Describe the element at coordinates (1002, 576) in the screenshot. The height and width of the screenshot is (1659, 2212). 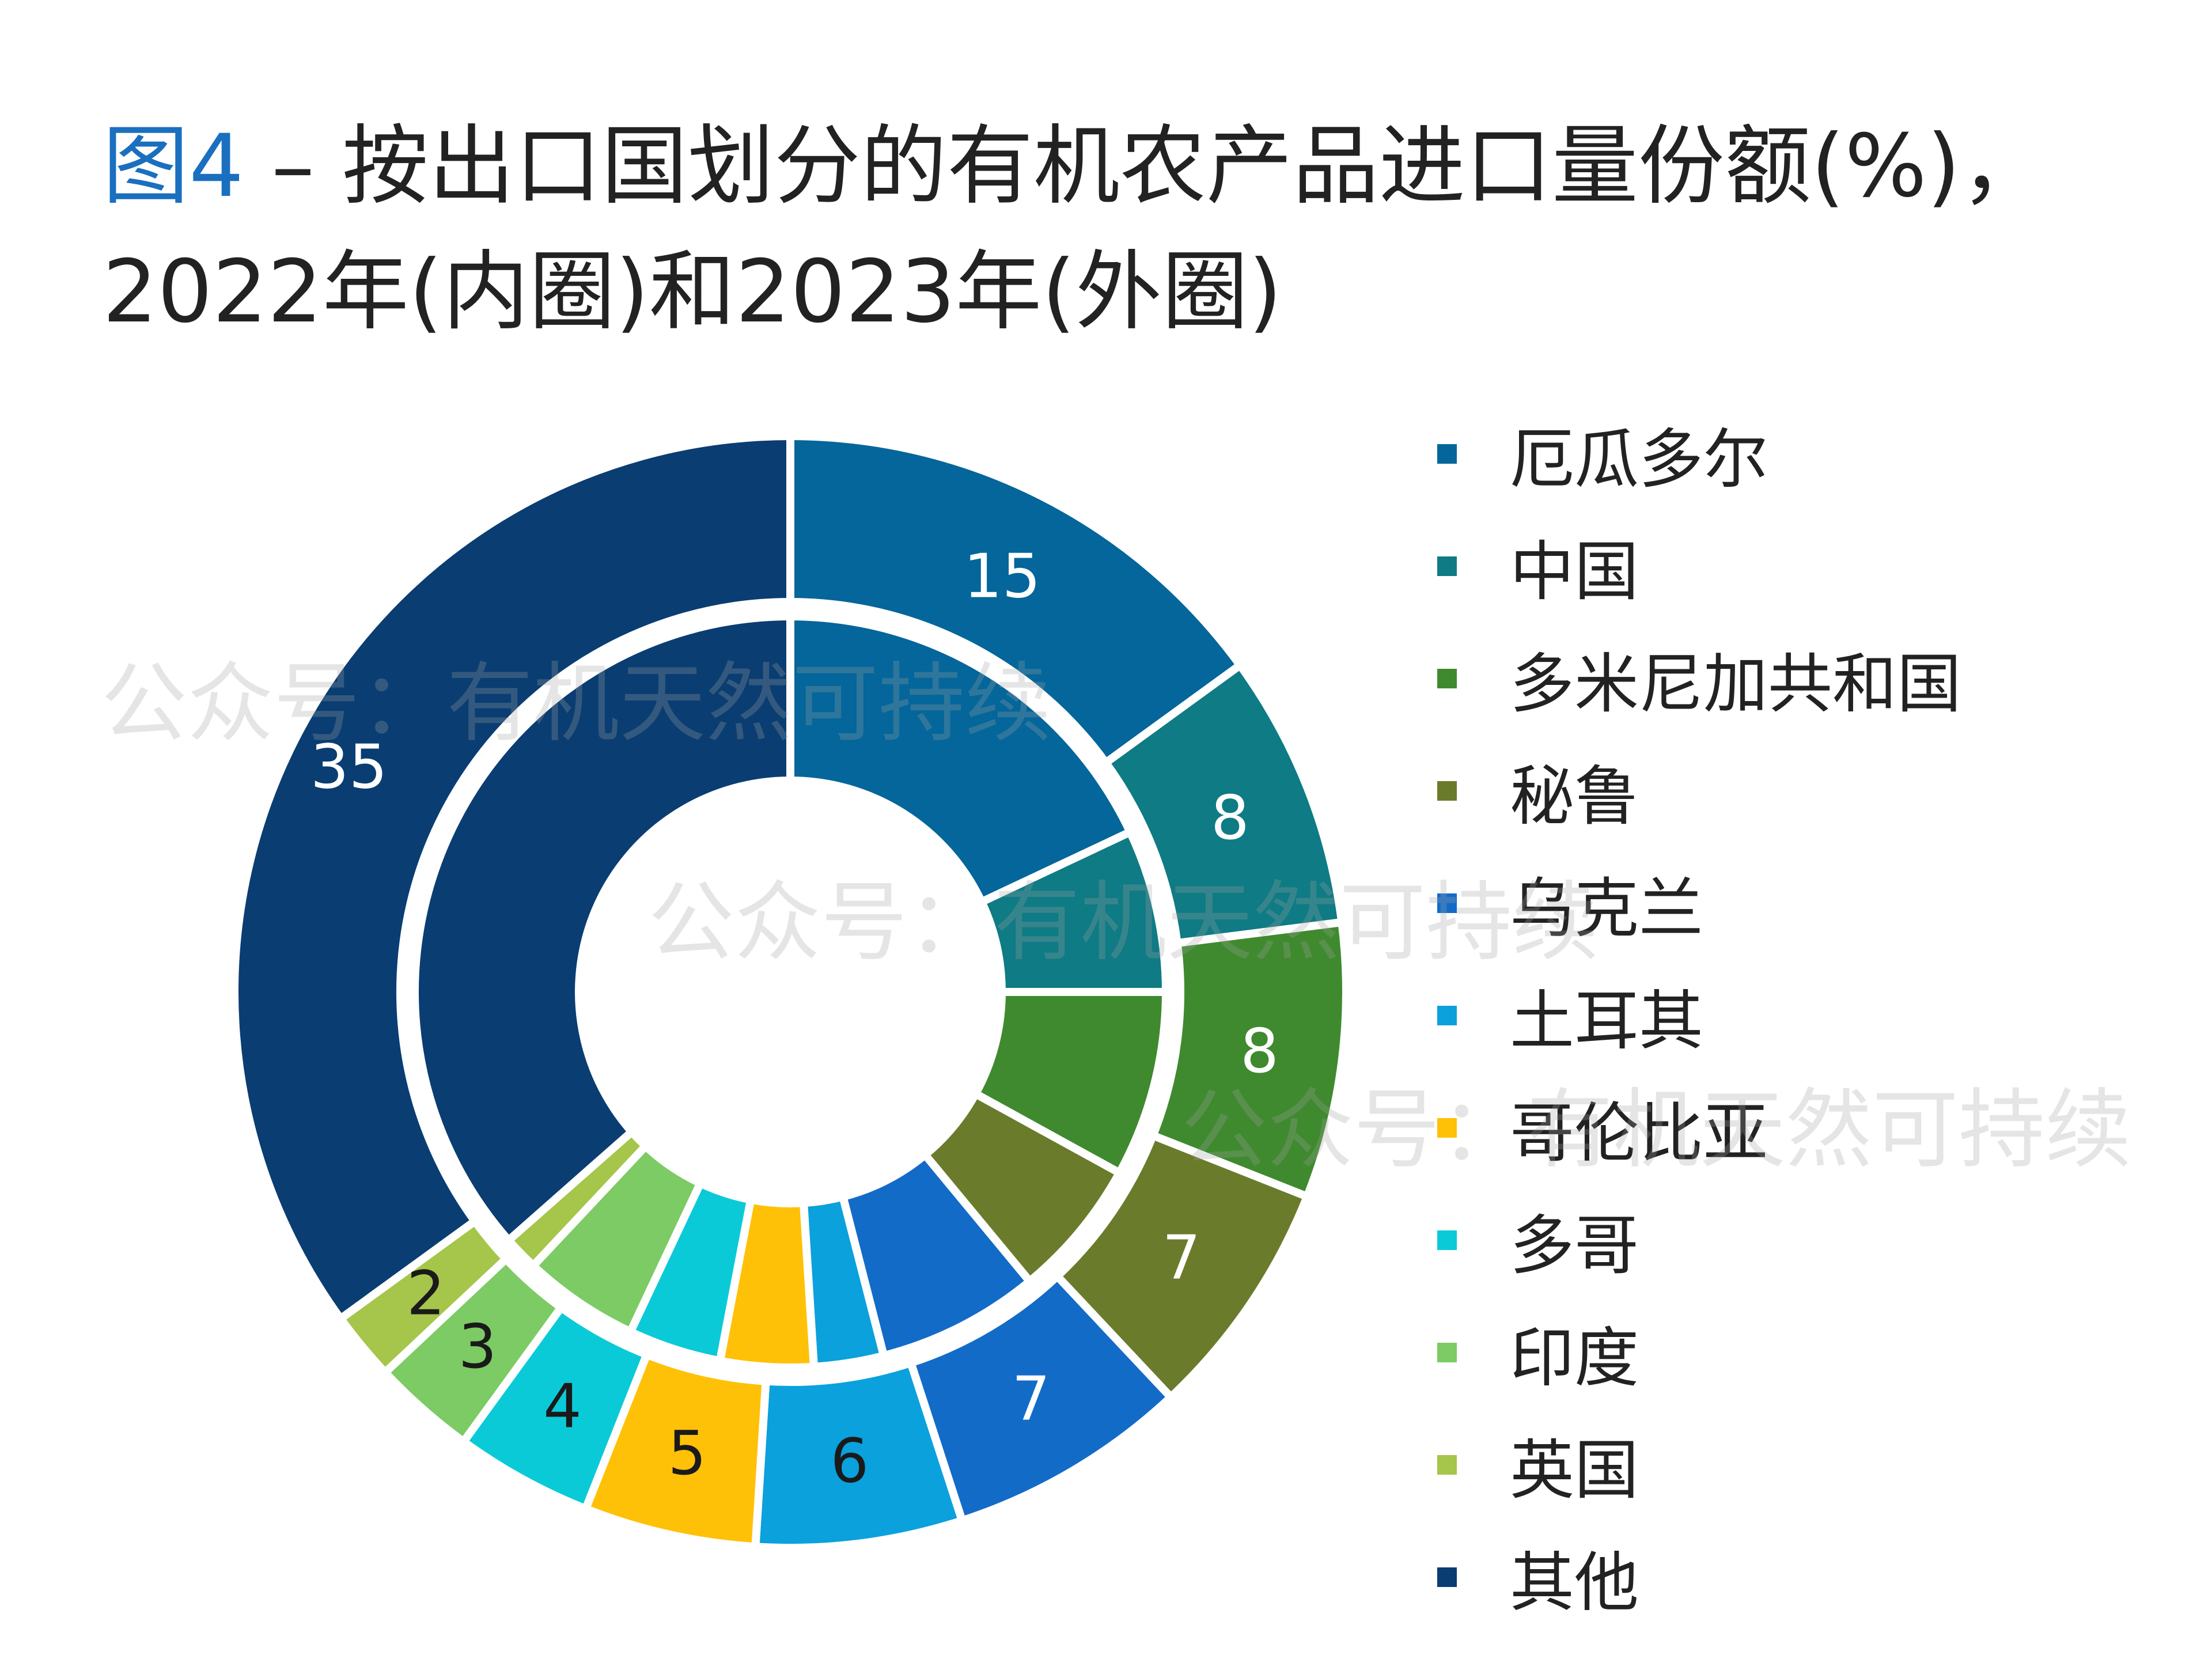
I see `data-label-1: 15` at that location.